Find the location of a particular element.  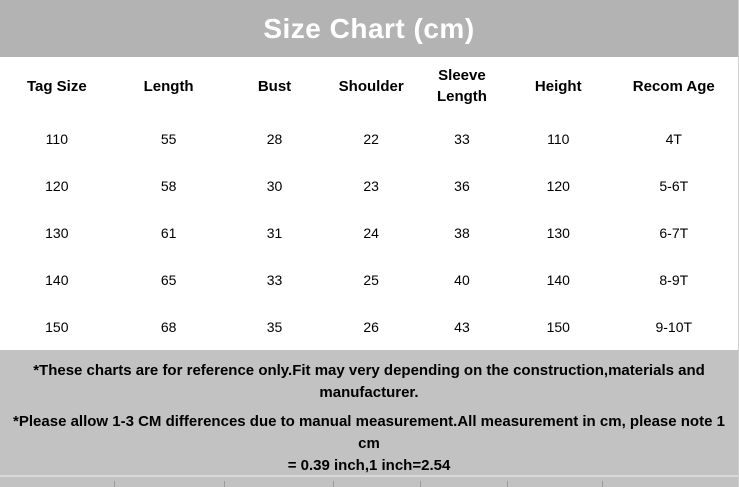

table-cell: 25 is located at coordinates (371, 279).